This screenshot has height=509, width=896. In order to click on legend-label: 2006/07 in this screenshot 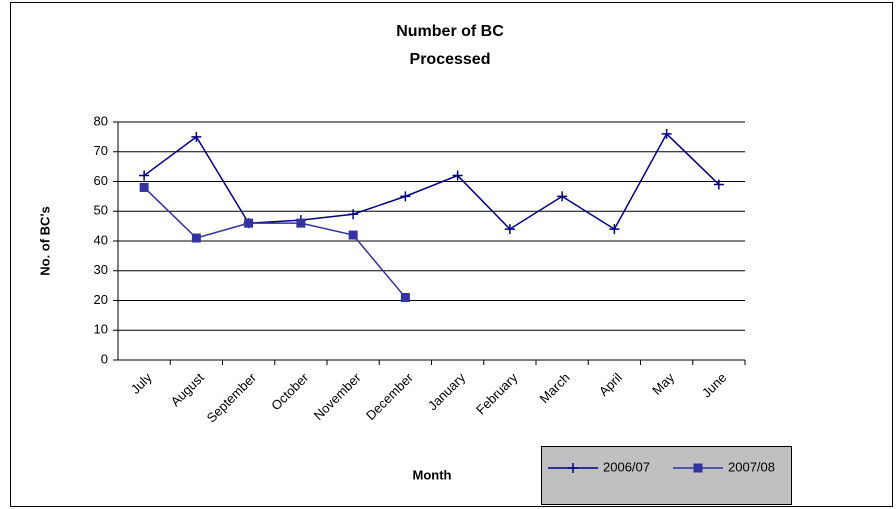, I will do `click(626, 466)`.